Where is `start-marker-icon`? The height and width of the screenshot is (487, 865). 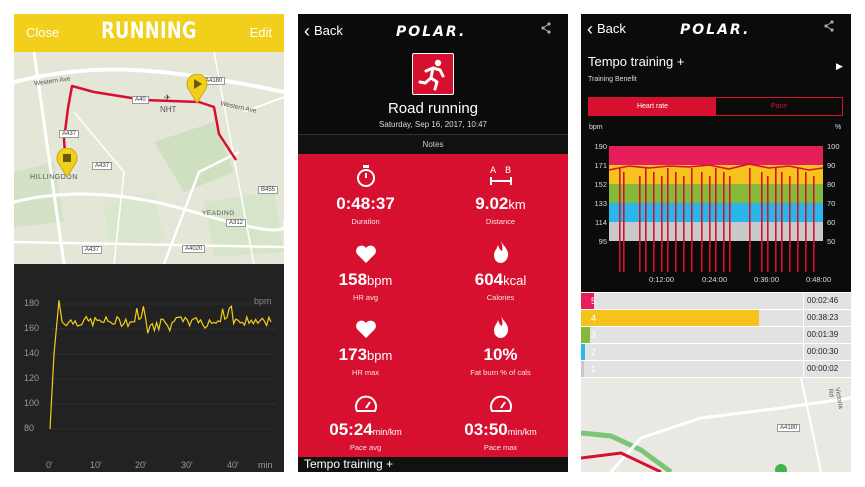 start-marker-icon is located at coordinates (197, 89).